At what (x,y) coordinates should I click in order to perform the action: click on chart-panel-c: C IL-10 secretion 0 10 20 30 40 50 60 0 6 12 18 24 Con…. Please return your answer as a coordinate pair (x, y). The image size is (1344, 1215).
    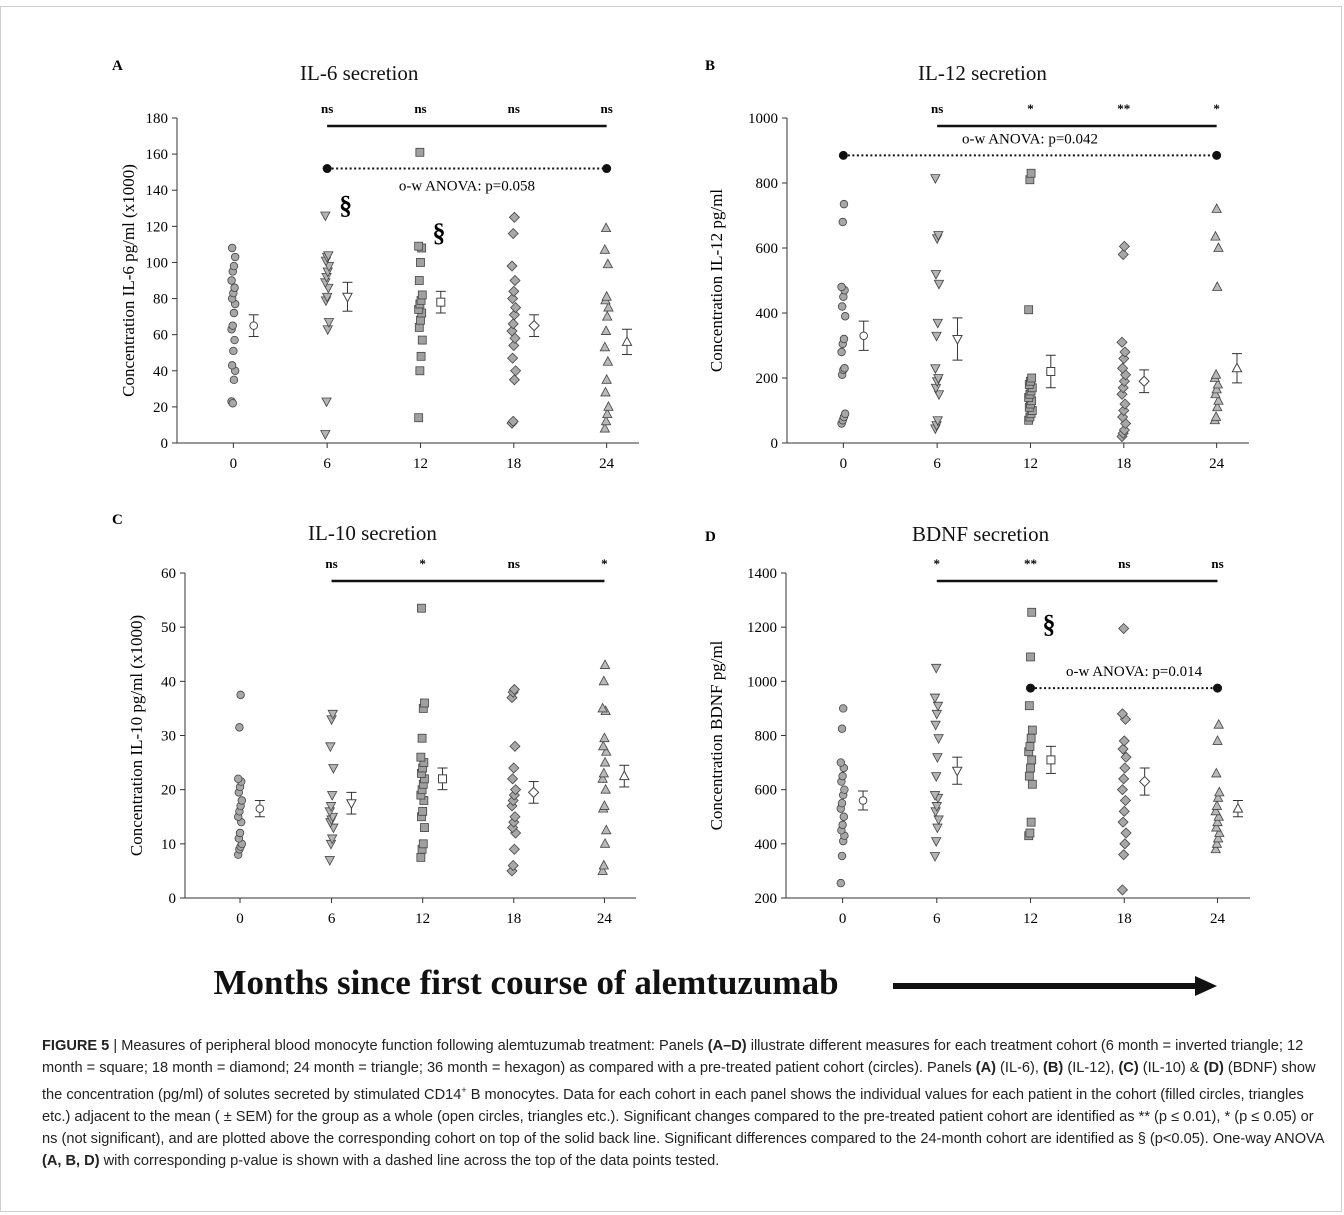
    Looking at the image, I should click on (374, 719).